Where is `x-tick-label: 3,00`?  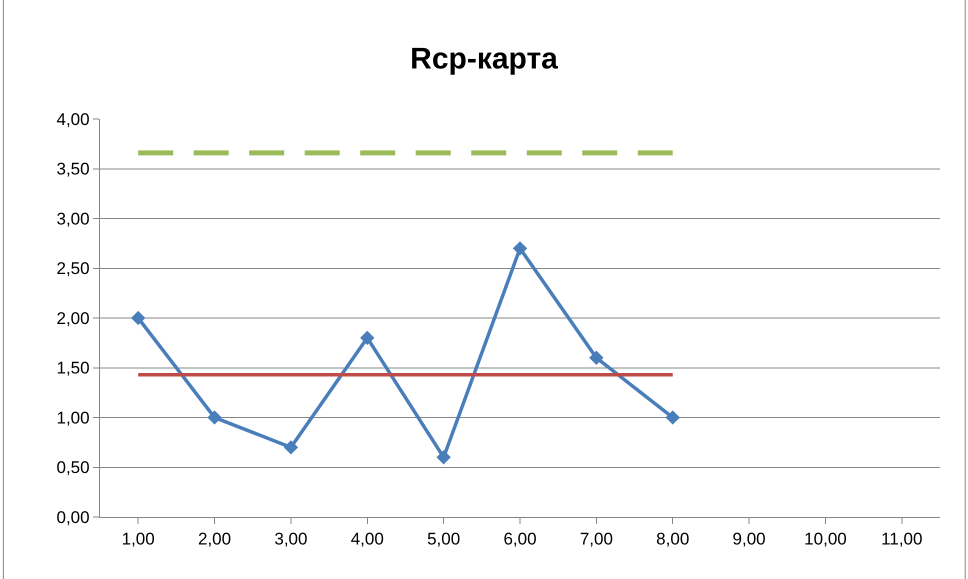
x-tick-label: 3,00 is located at coordinates (291, 538).